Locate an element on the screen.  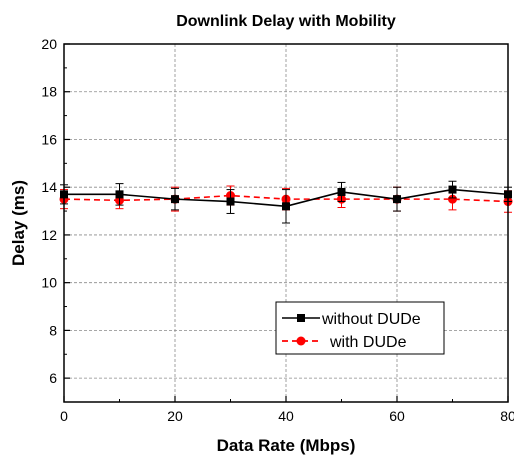
series-layer is located at coordinates (286, 202).